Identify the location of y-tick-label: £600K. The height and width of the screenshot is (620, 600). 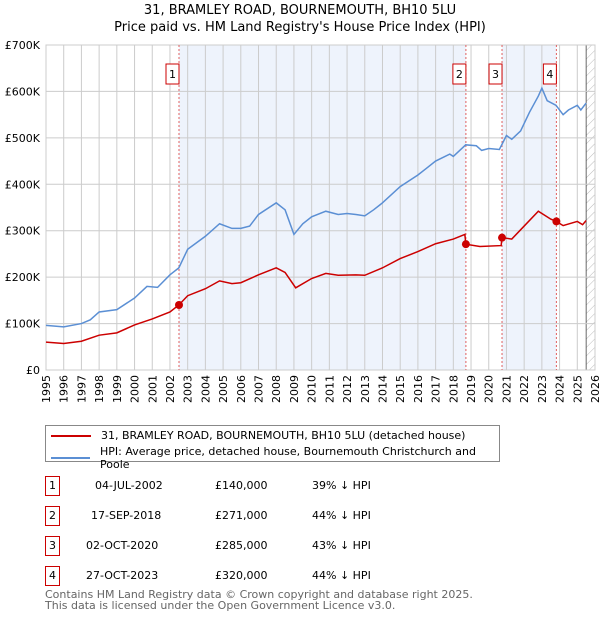
(23, 91).